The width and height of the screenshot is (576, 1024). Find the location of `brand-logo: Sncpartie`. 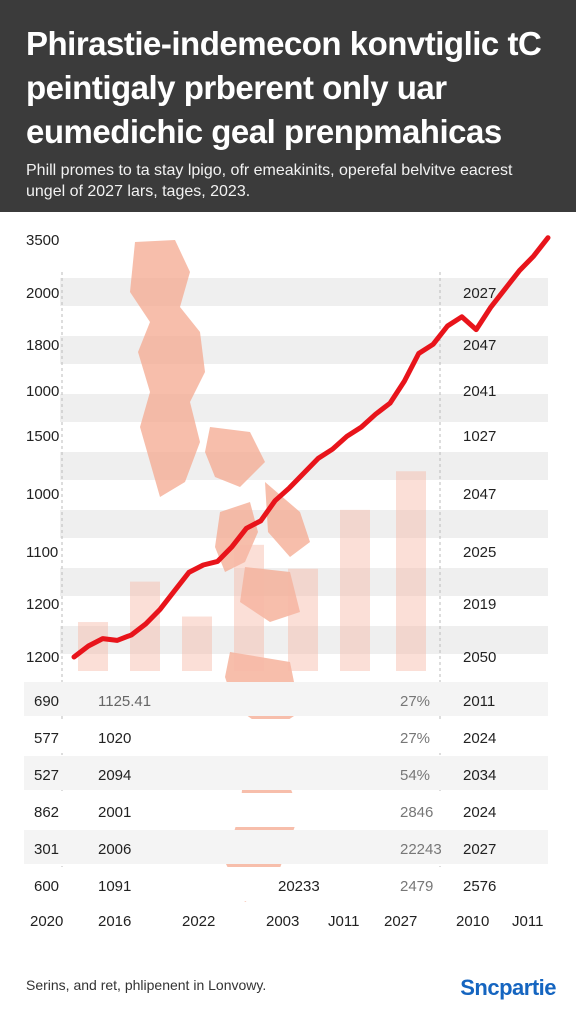

brand-logo: Sncpartie is located at coordinates (508, 987).